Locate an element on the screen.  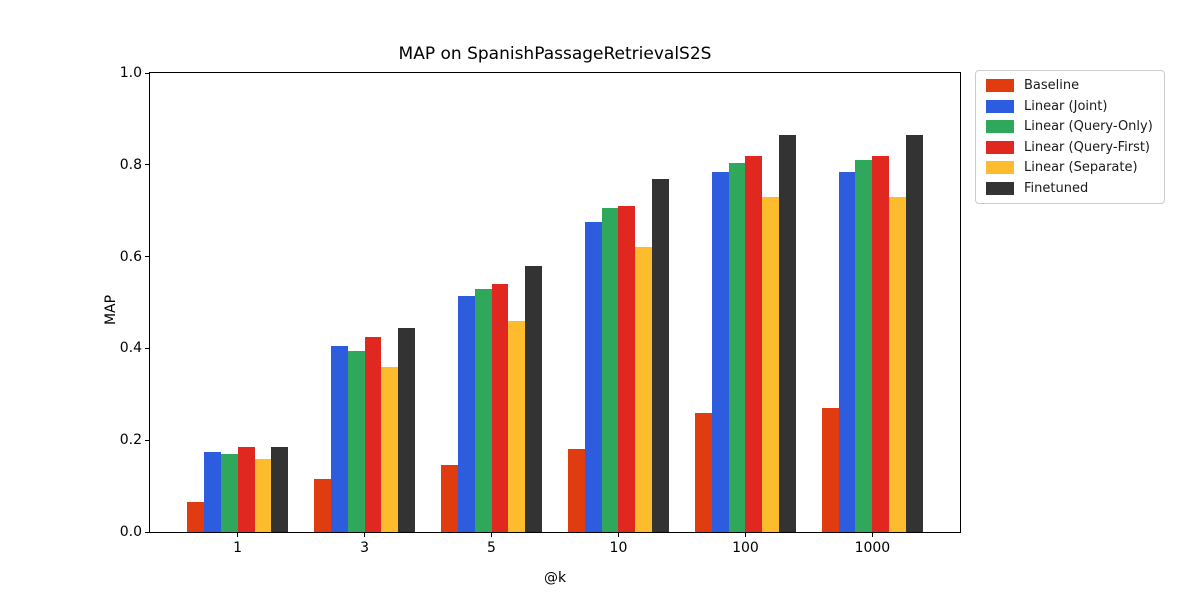
bar-linear-joint-k1000 is located at coordinates (847, 351).